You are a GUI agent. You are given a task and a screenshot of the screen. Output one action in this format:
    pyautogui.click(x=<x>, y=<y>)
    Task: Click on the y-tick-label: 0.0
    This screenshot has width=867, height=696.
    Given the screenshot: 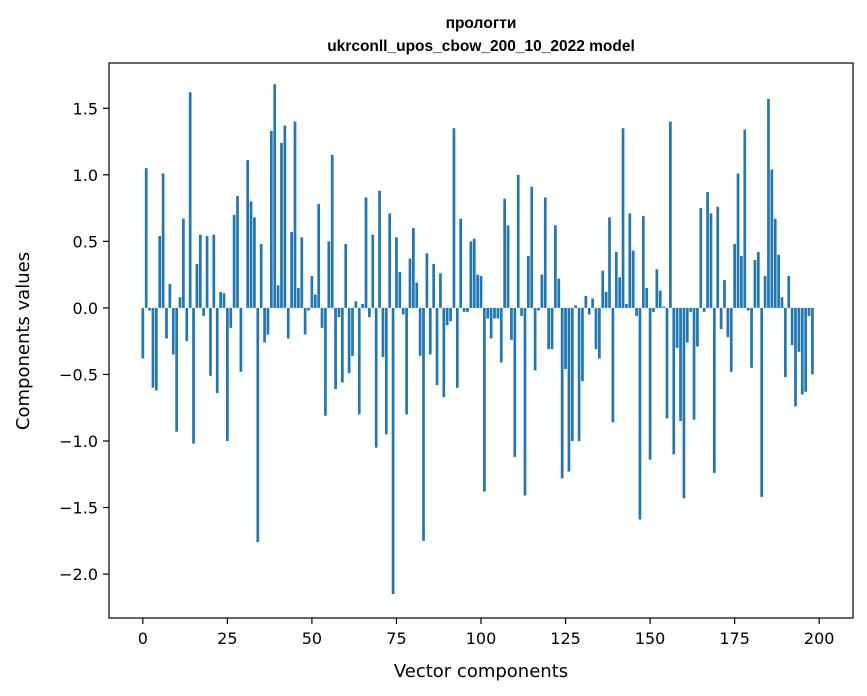 What is the action you would take?
    pyautogui.click(x=85, y=308)
    